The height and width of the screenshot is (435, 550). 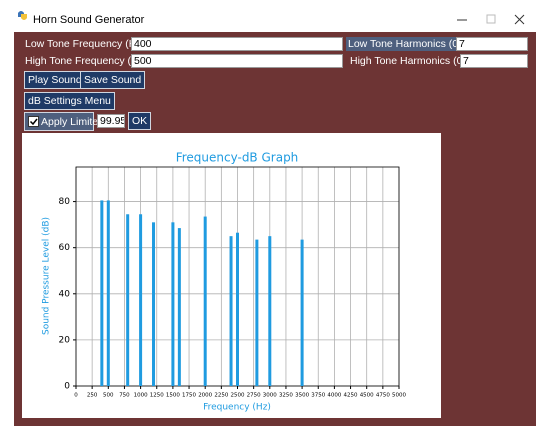 What do you see at coordinates (286, 396) in the screenshot?
I see `x-tick-label: 3250` at bounding box center [286, 396].